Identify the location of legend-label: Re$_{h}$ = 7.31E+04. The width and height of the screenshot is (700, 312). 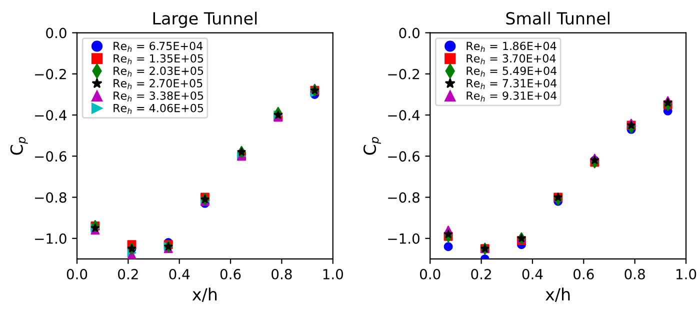
(511, 84).